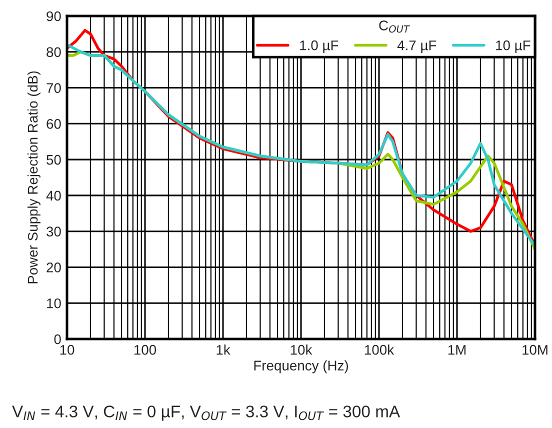 The width and height of the screenshot is (552, 428). I want to click on y-axis-title: Power Supply Rejection Ratio (dB), so click(33, 177).